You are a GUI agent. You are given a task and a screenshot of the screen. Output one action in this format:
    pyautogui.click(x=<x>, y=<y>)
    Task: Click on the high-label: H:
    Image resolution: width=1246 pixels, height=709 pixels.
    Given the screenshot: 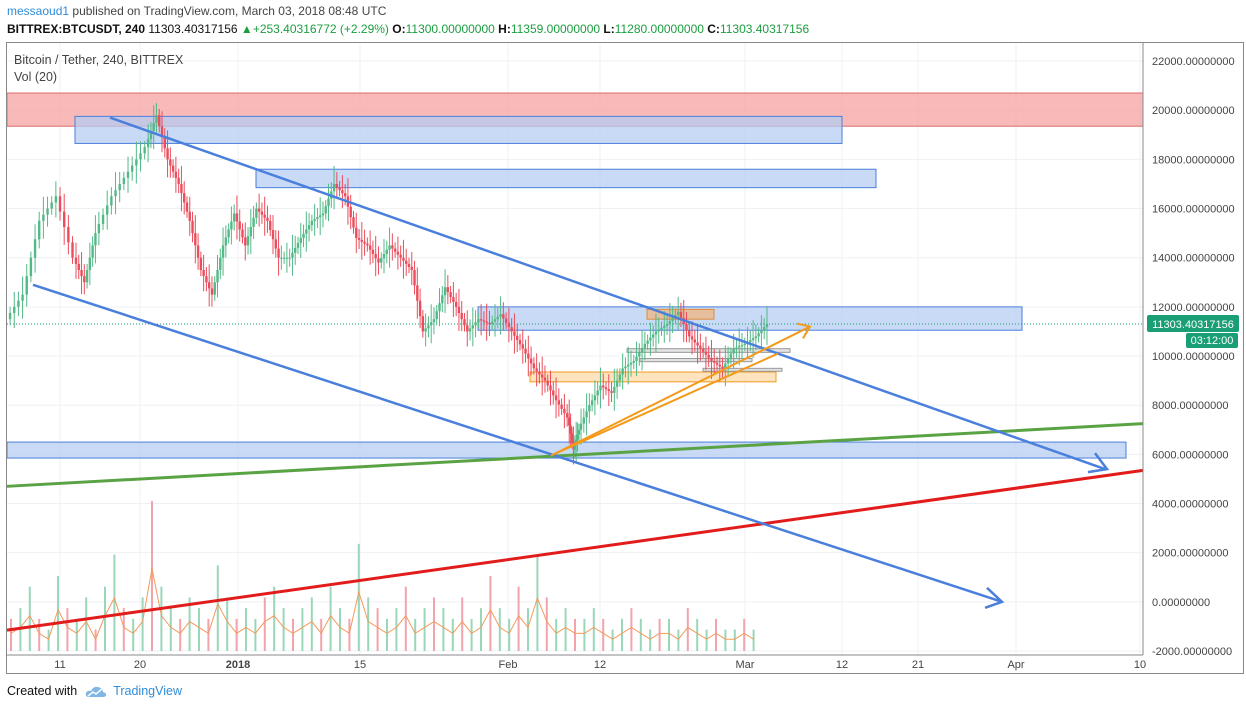 What is the action you would take?
    pyautogui.click(x=504, y=29)
    